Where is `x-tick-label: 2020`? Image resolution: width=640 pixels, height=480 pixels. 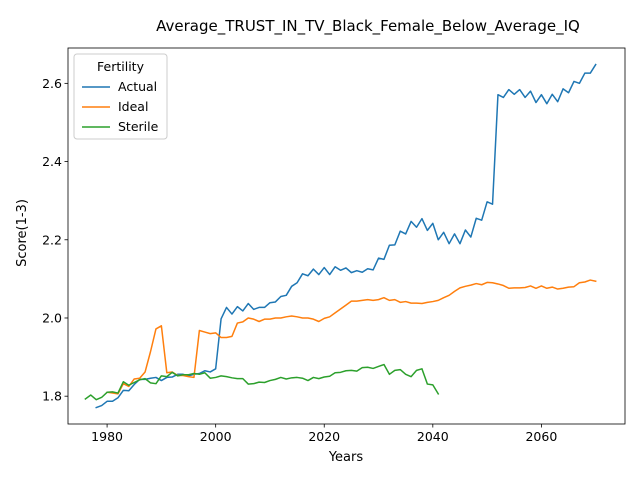
x-tick-label: 2020 is located at coordinates (324, 436).